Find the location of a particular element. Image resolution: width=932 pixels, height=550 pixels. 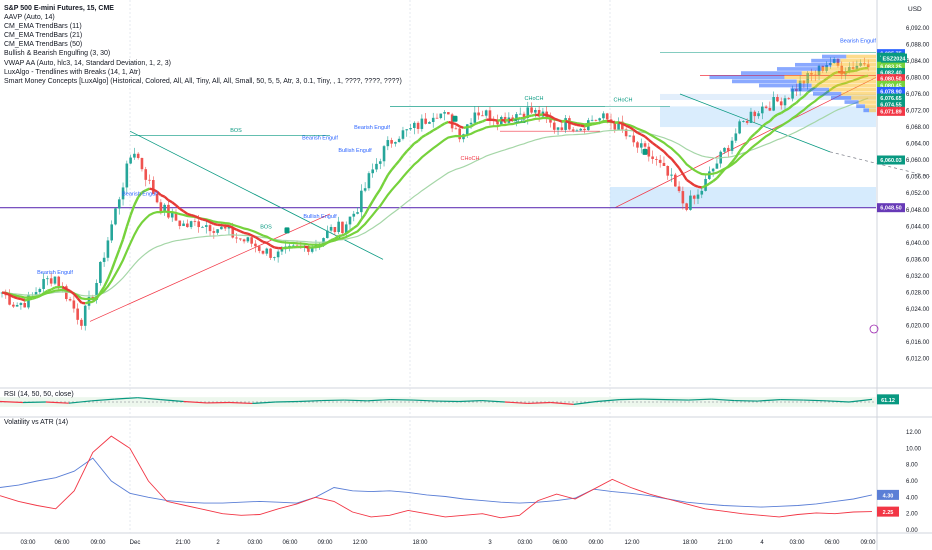

rsi-pane: 61.12 is located at coordinates (449, 400).